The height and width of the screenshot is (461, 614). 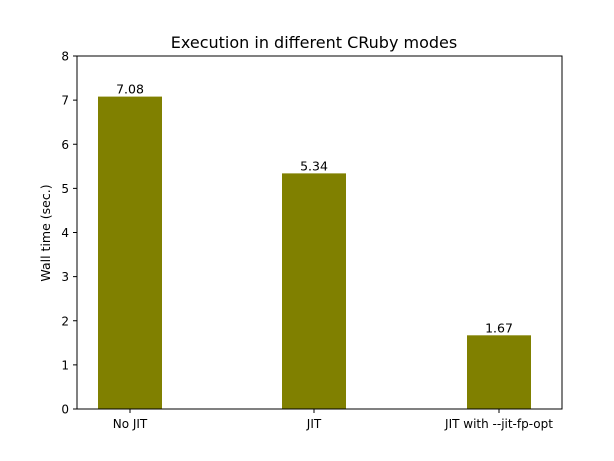 What do you see at coordinates (65, 189) in the screenshot?
I see `y-tick-label: 5` at bounding box center [65, 189].